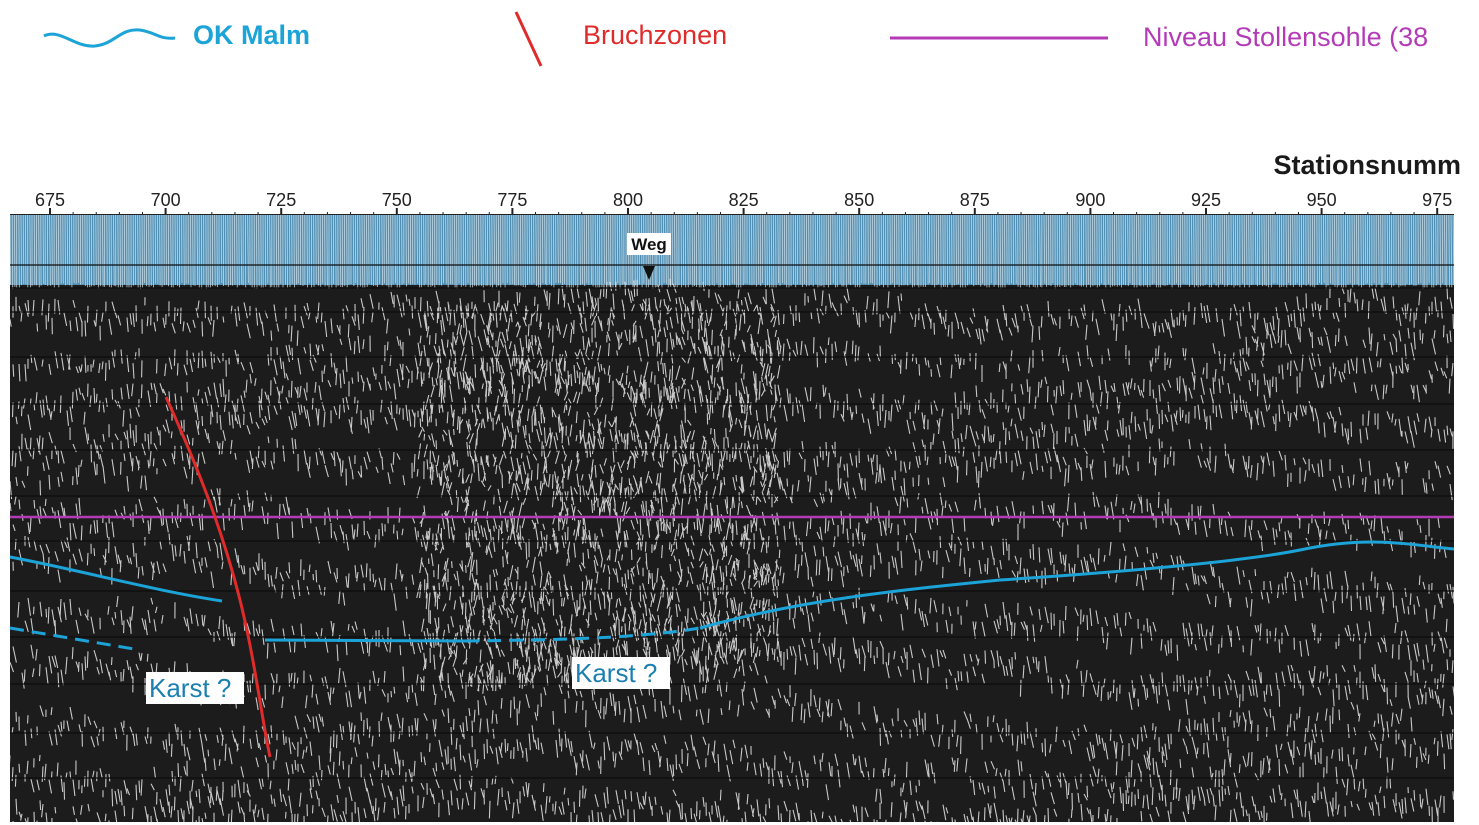 The height and width of the screenshot is (825, 1479). What do you see at coordinates (365, 640) in the screenshot?
I see `malm-horizon-center` at bounding box center [365, 640].